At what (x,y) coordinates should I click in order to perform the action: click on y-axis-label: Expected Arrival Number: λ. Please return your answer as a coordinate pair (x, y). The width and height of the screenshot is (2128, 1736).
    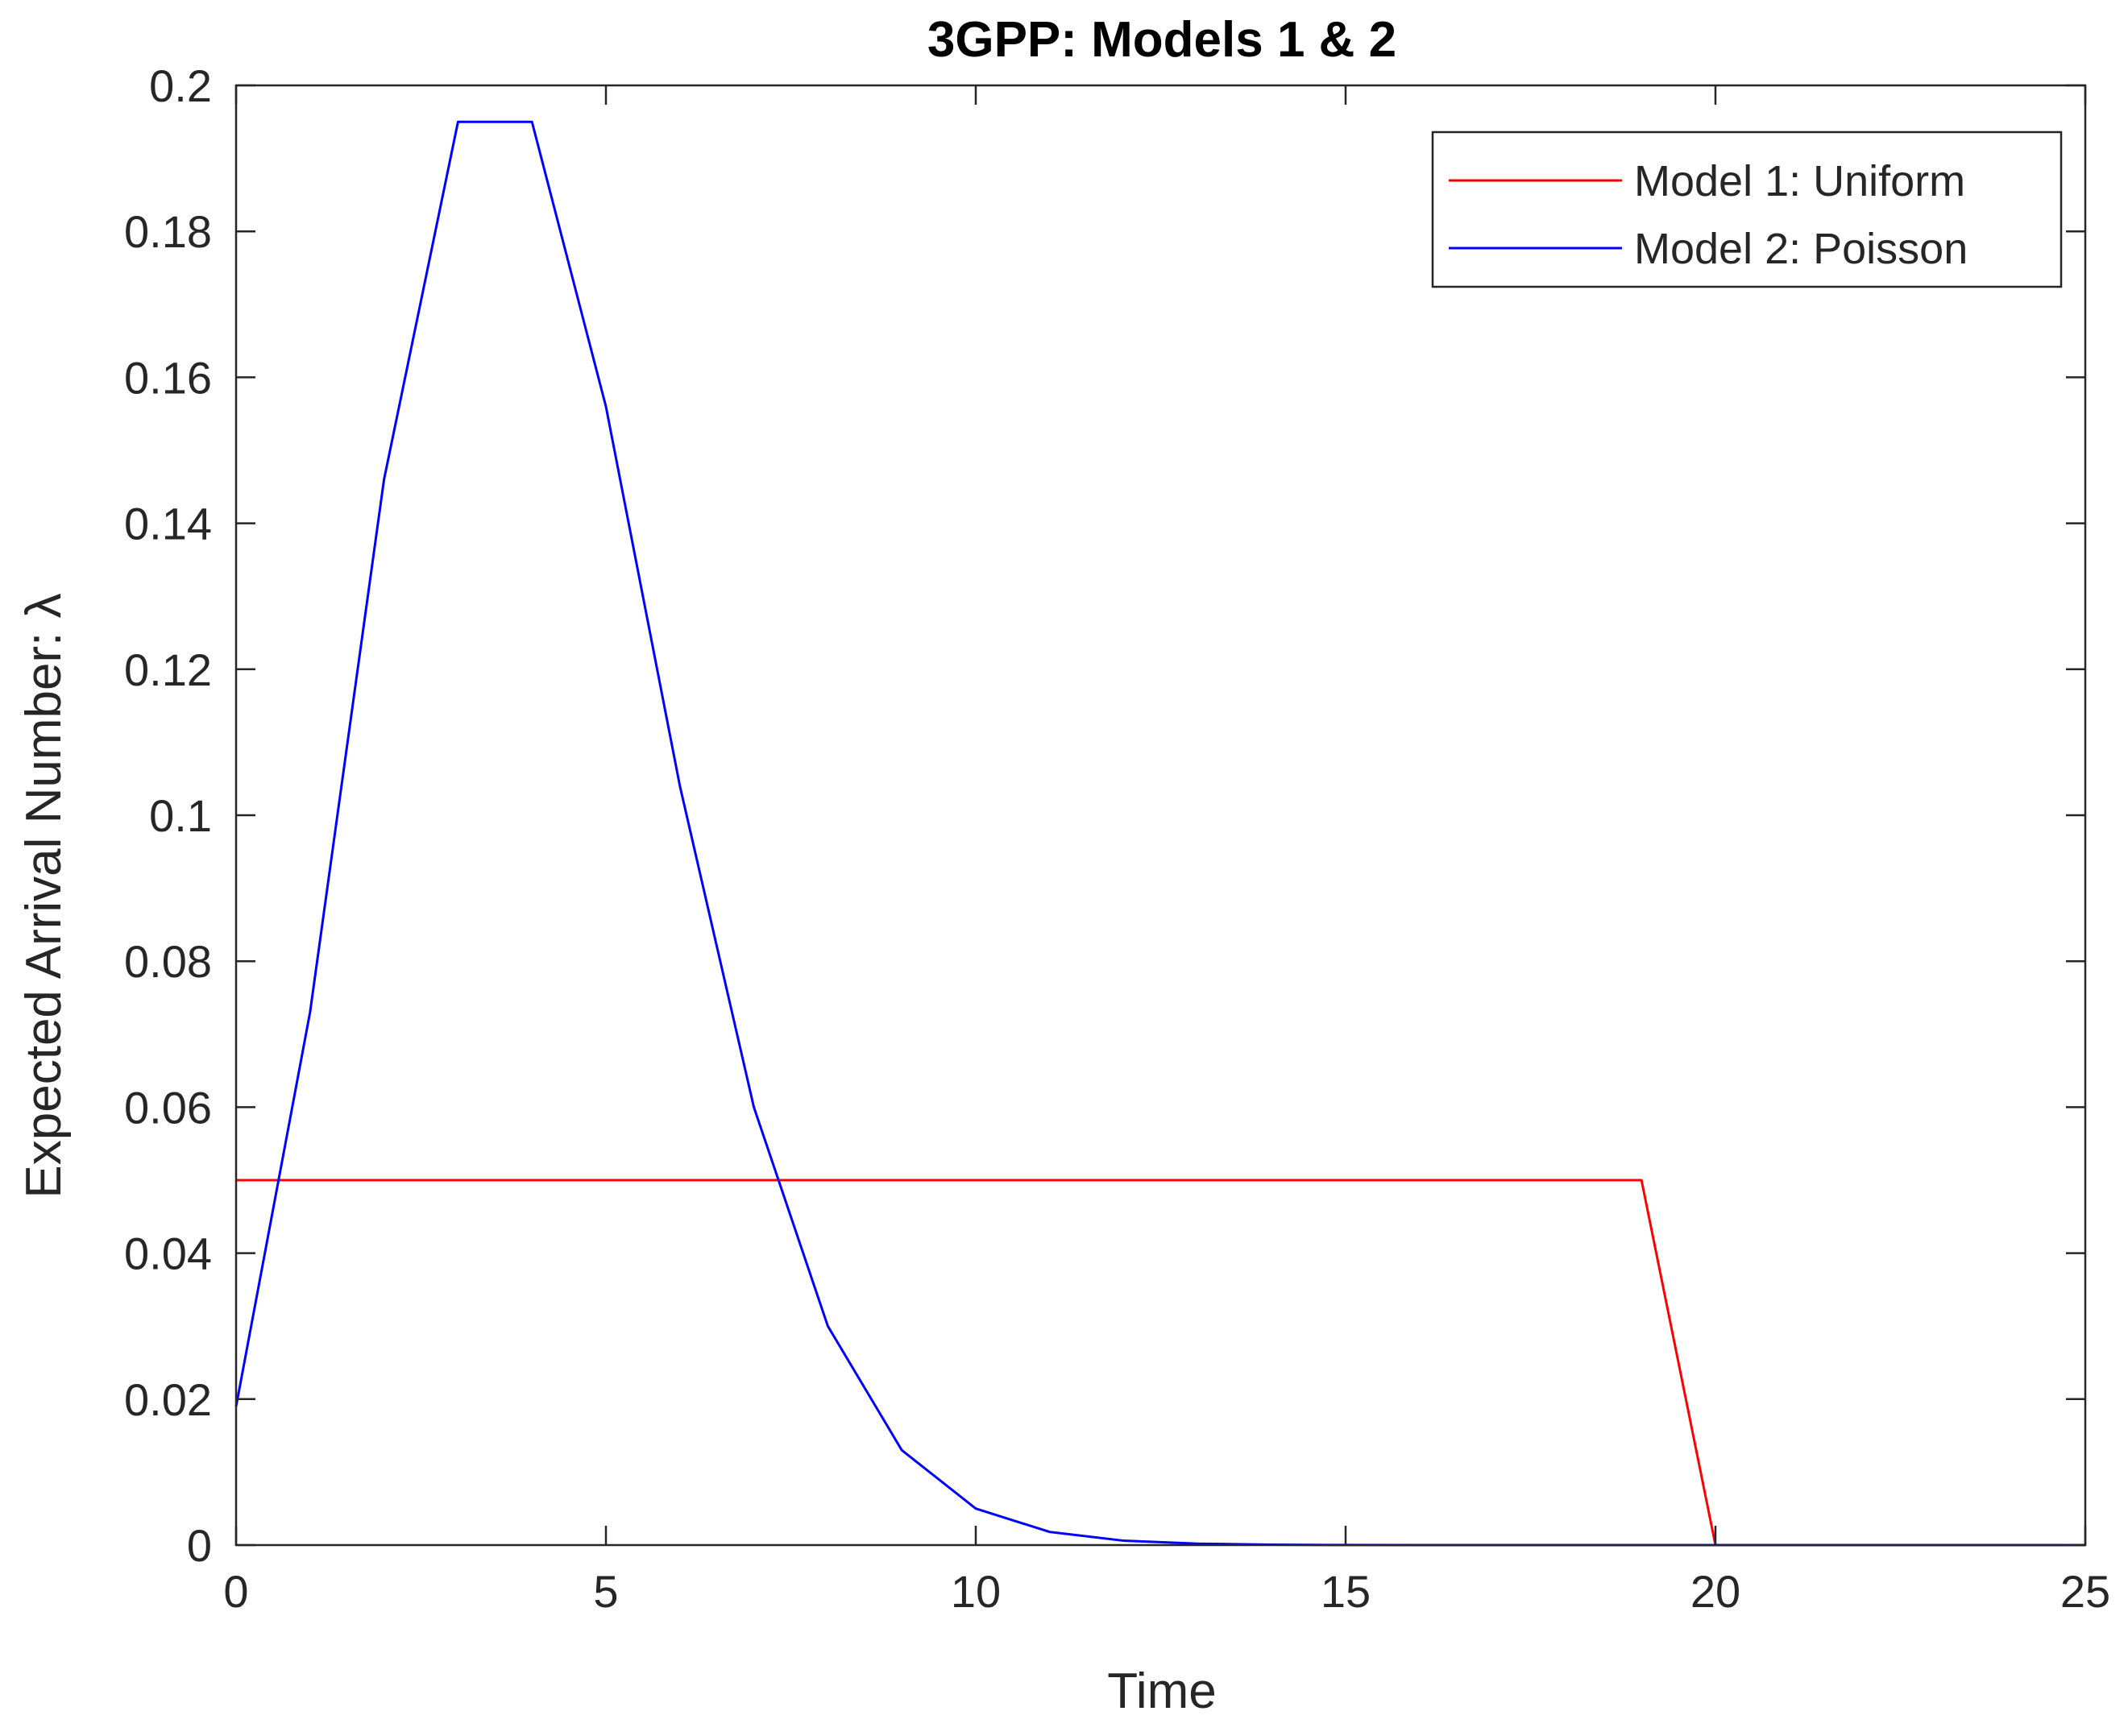
    Looking at the image, I should click on (44, 896).